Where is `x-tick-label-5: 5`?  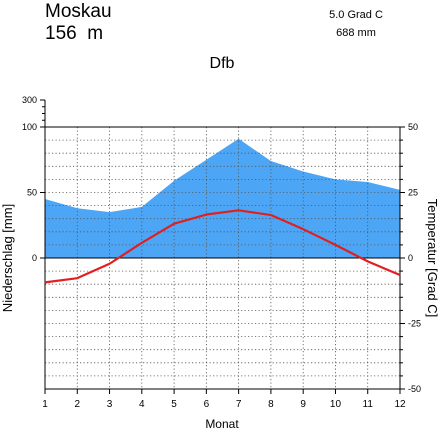 x-tick-label-5: 5 is located at coordinates (174, 404).